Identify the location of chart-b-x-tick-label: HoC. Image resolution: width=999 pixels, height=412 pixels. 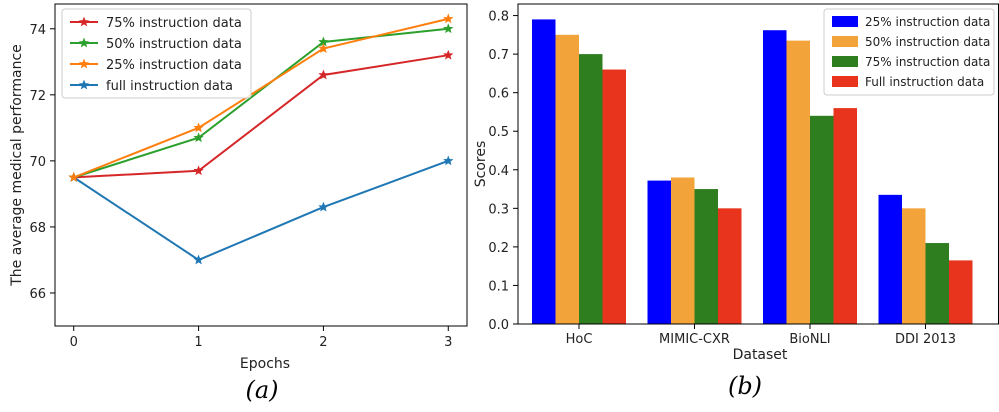
(579, 339).